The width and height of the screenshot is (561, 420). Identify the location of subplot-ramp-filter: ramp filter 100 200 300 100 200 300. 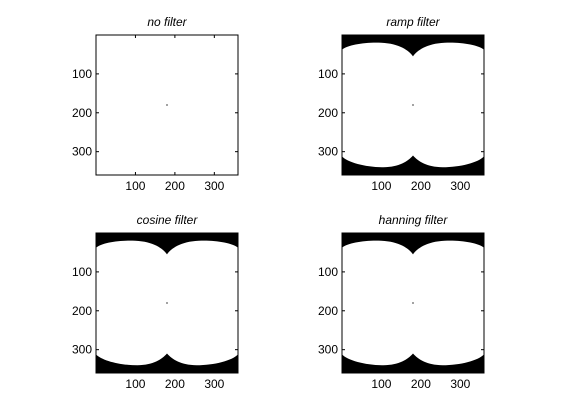
(401, 104).